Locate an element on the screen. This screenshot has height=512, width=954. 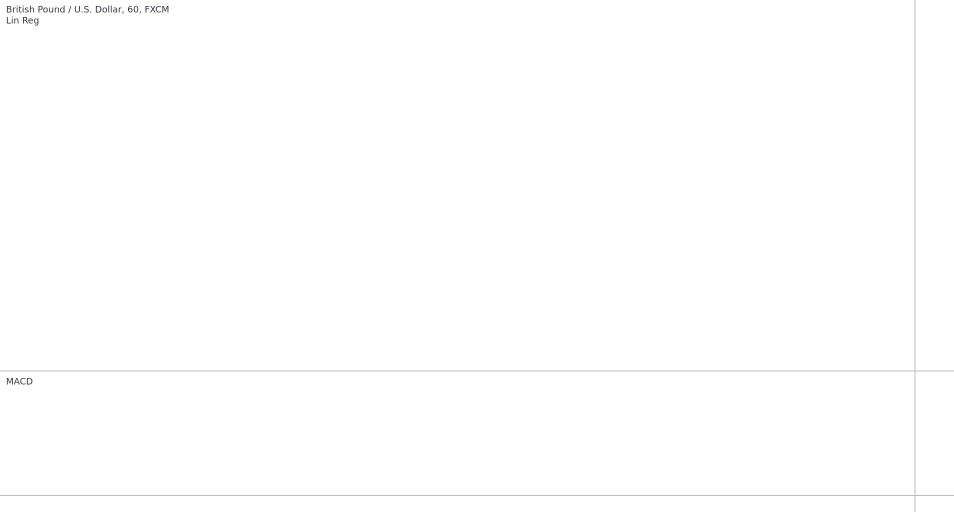
indicator-name: Lin Reg is located at coordinates (22, 22).